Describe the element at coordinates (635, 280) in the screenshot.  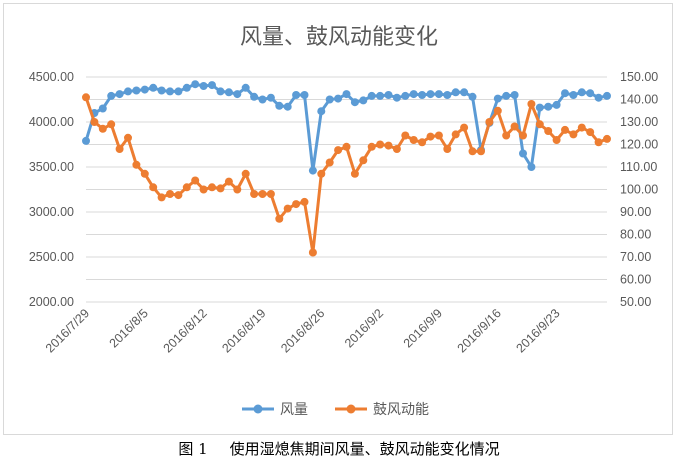
I see `right-axis-tick-label: 60.00` at that location.